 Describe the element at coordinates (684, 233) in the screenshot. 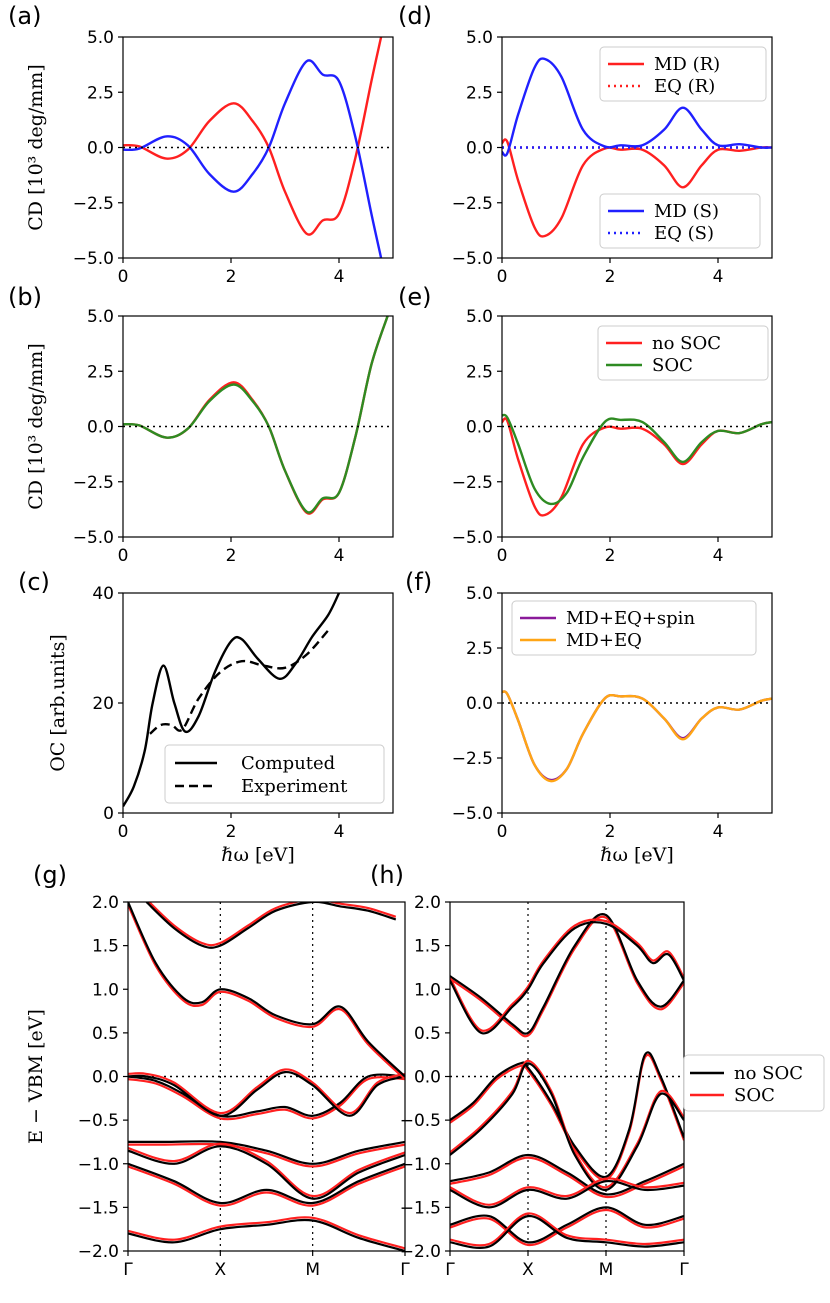

I see `legend-label: EQ (S)` at that location.